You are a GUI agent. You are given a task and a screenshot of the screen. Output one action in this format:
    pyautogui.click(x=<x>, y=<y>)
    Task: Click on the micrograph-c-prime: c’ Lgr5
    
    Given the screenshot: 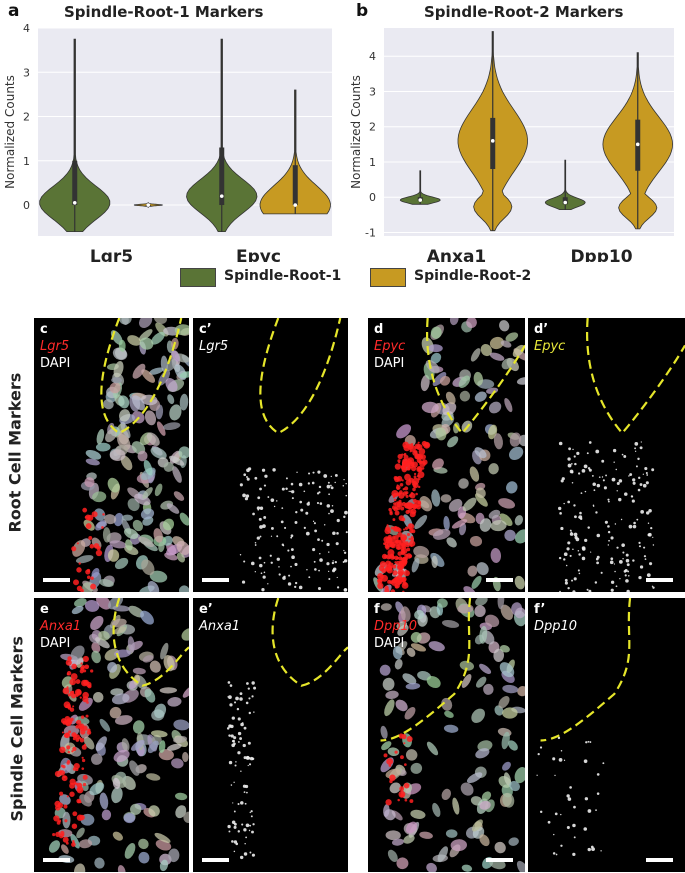 What is the action you would take?
    pyautogui.click(x=270, y=455)
    